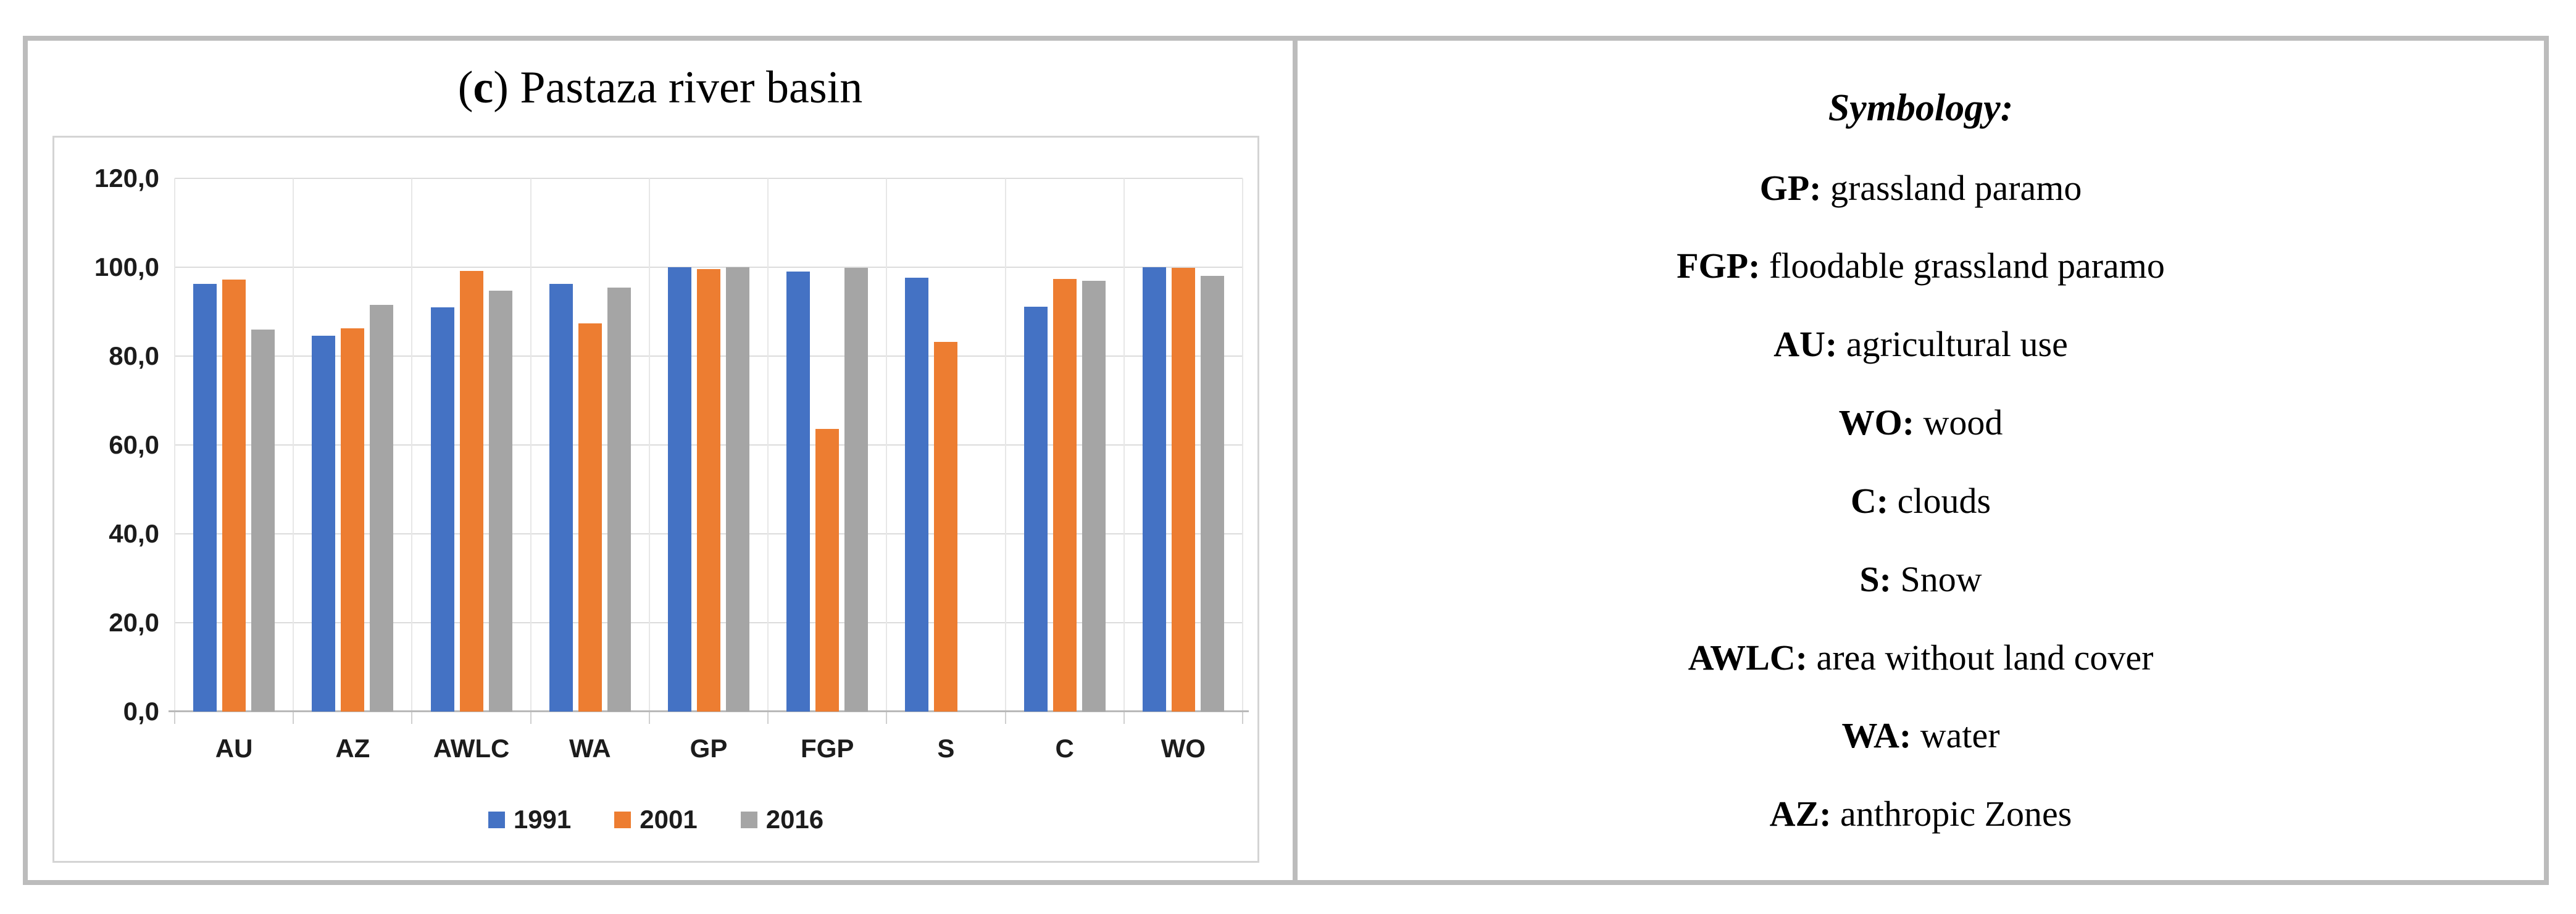  I want to click on symbology-entry: C: clouds, so click(1921, 500).